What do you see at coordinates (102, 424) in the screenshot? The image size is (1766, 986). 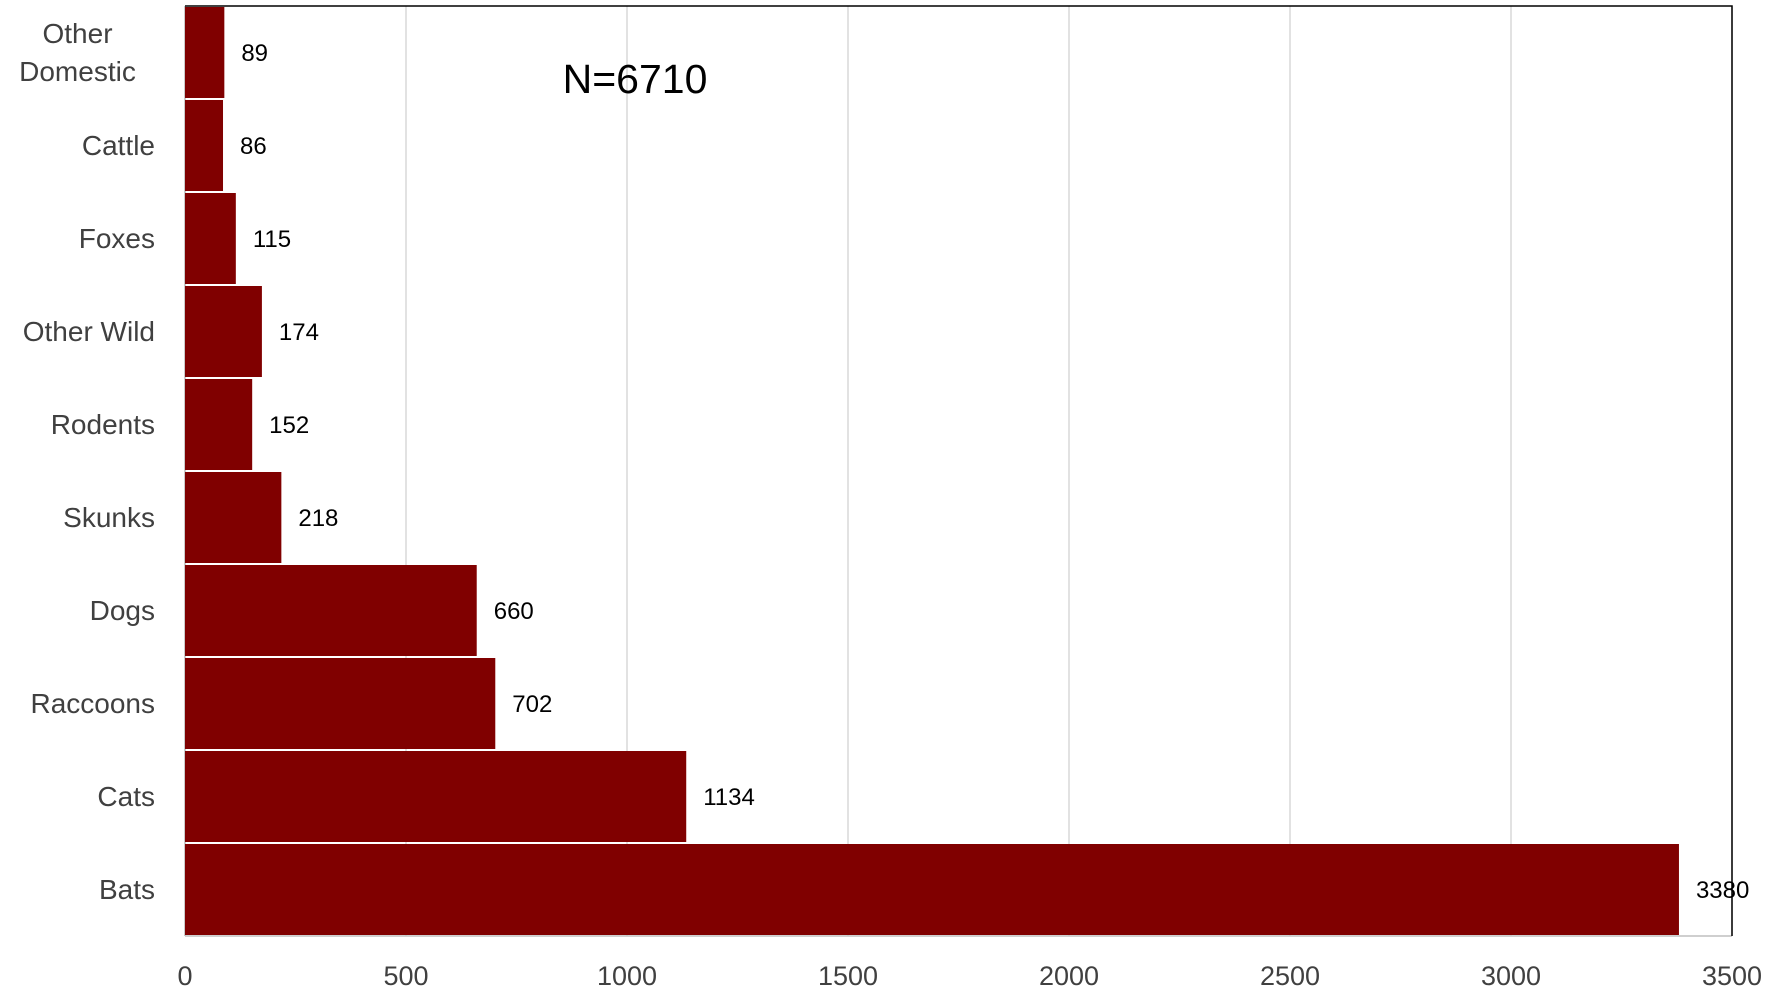 I see `y-tick-label: Rodents` at bounding box center [102, 424].